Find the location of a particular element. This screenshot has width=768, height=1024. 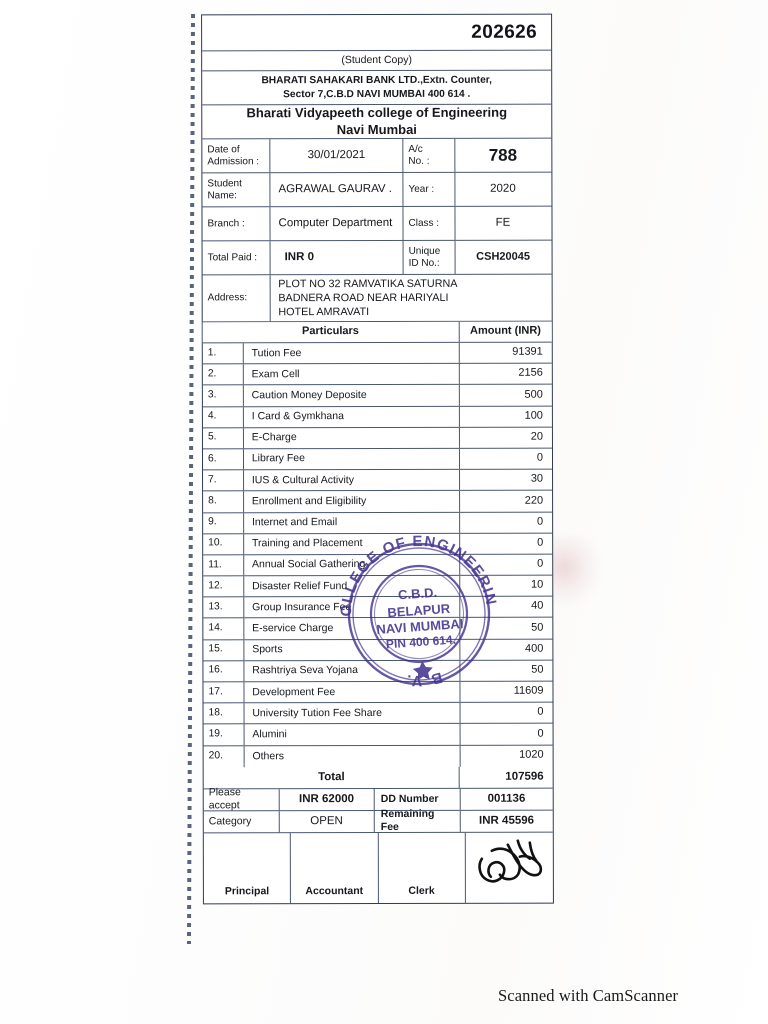

fee-item-number: 8. is located at coordinates (223, 501).